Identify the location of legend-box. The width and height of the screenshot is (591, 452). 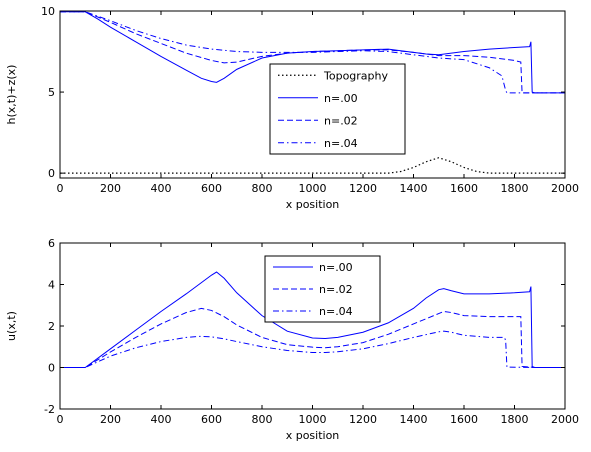
(337, 109).